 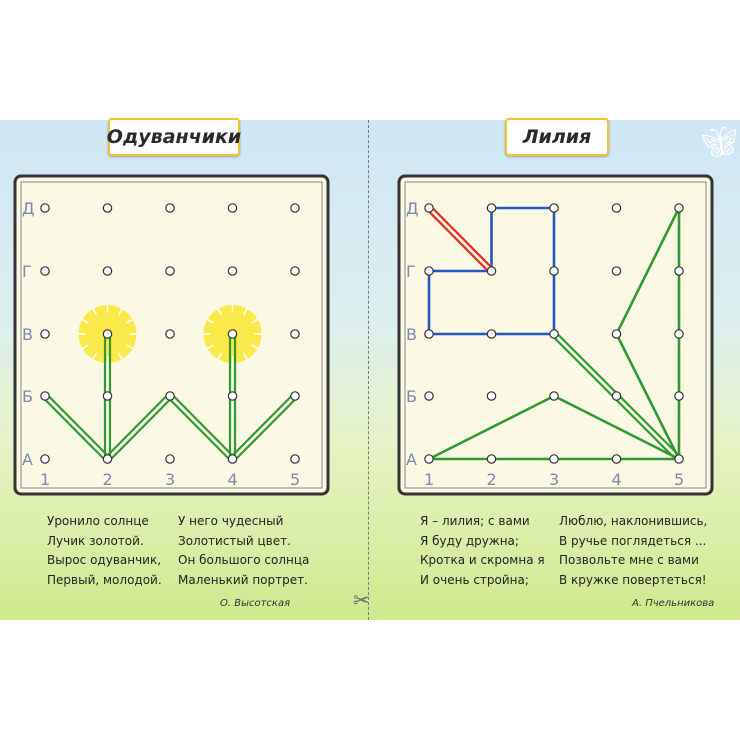 What do you see at coordinates (474, 579) in the screenshot?
I see `poem-line: И очень стройна;` at bounding box center [474, 579].